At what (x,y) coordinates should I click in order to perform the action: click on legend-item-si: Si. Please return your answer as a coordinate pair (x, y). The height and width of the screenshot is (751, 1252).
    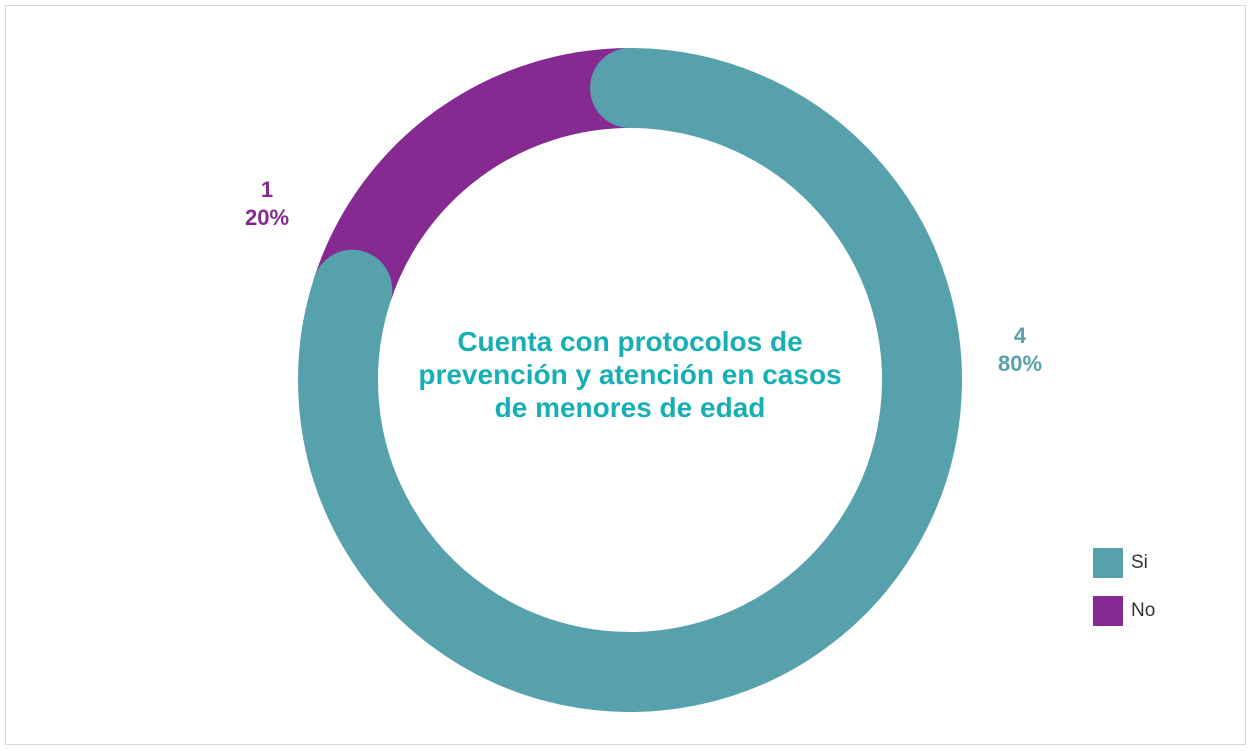
    Looking at the image, I should click on (1124, 563).